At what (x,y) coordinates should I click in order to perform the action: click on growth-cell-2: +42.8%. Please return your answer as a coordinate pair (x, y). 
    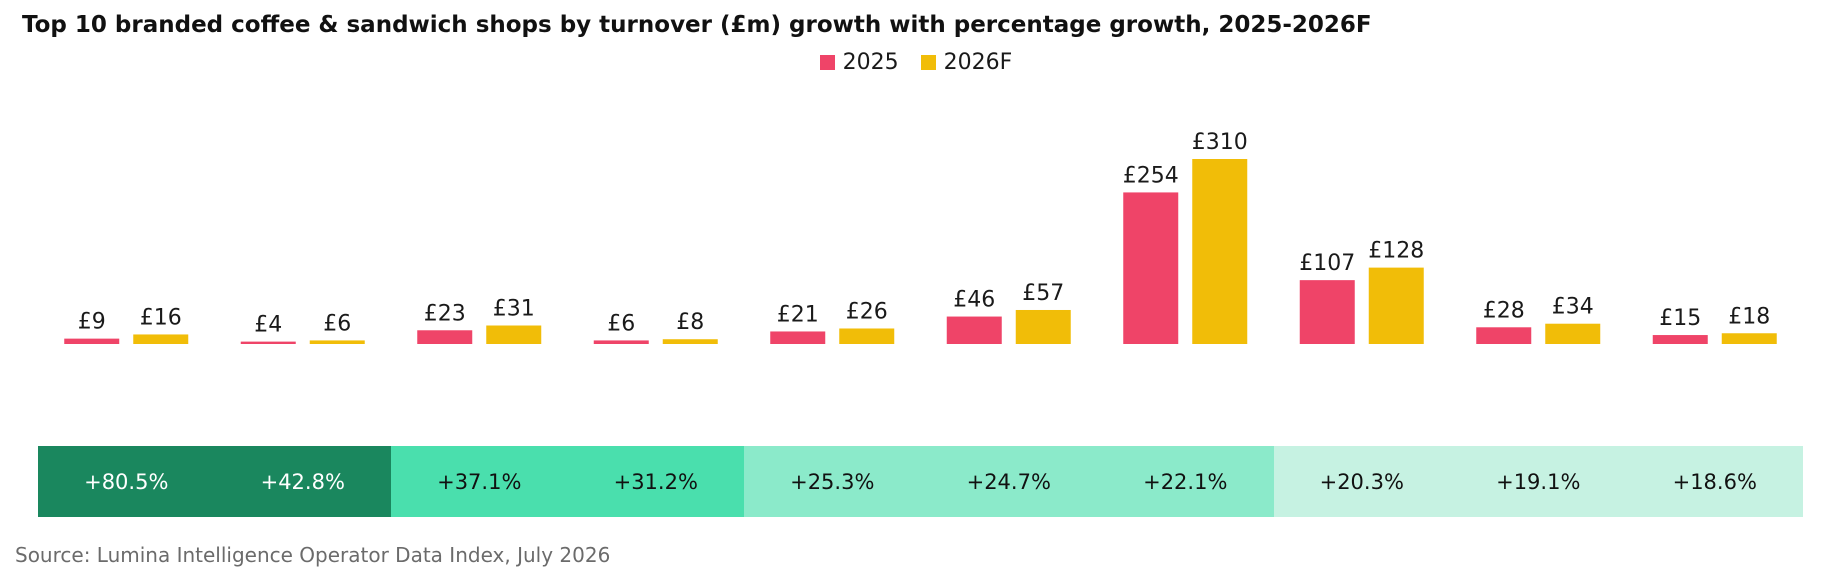
    Looking at the image, I should click on (302, 481).